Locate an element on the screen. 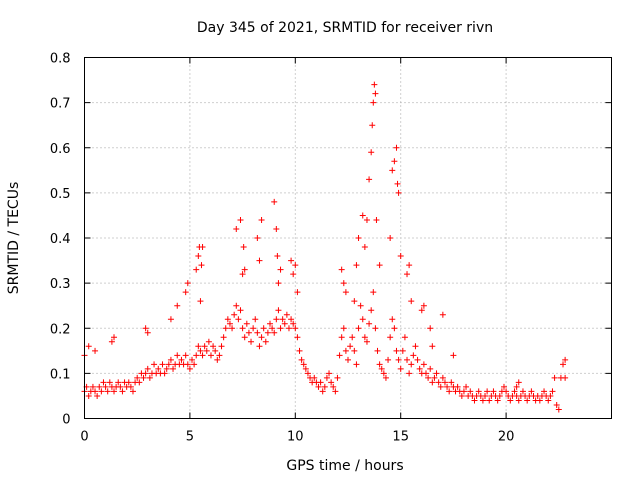  y-tick-label: 0.8 is located at coordinates (60, 59).